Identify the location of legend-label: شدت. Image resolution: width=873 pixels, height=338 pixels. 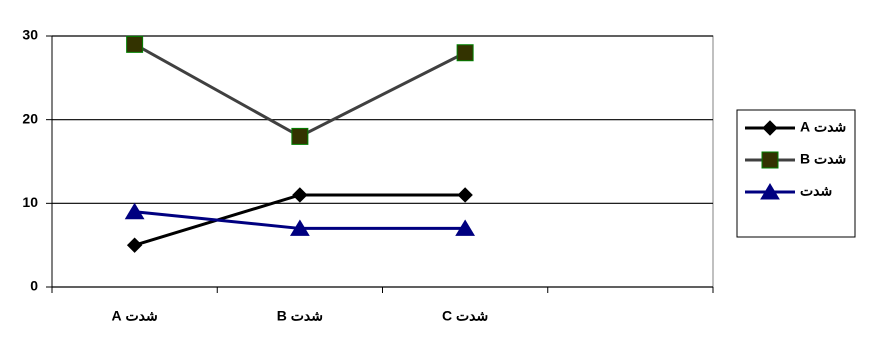
(816, 191).